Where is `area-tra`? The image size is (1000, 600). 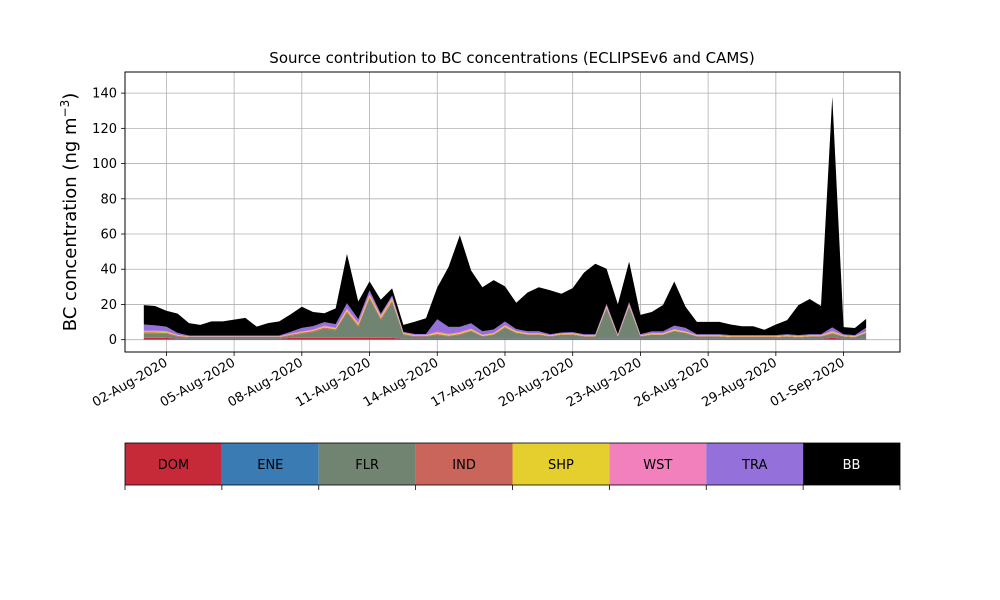 area-tra is located at coordinates (505, 313).